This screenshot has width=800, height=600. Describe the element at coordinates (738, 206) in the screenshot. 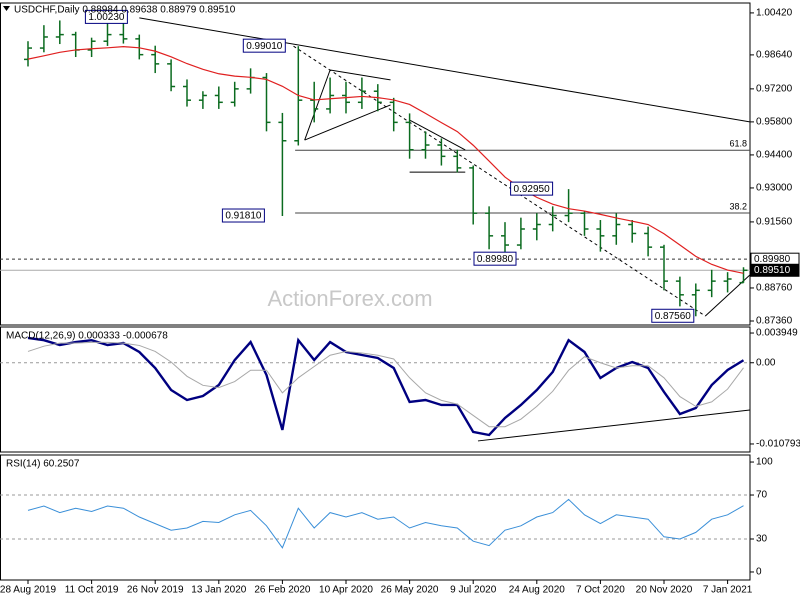

I see `fib-label: 38.2` at that location.